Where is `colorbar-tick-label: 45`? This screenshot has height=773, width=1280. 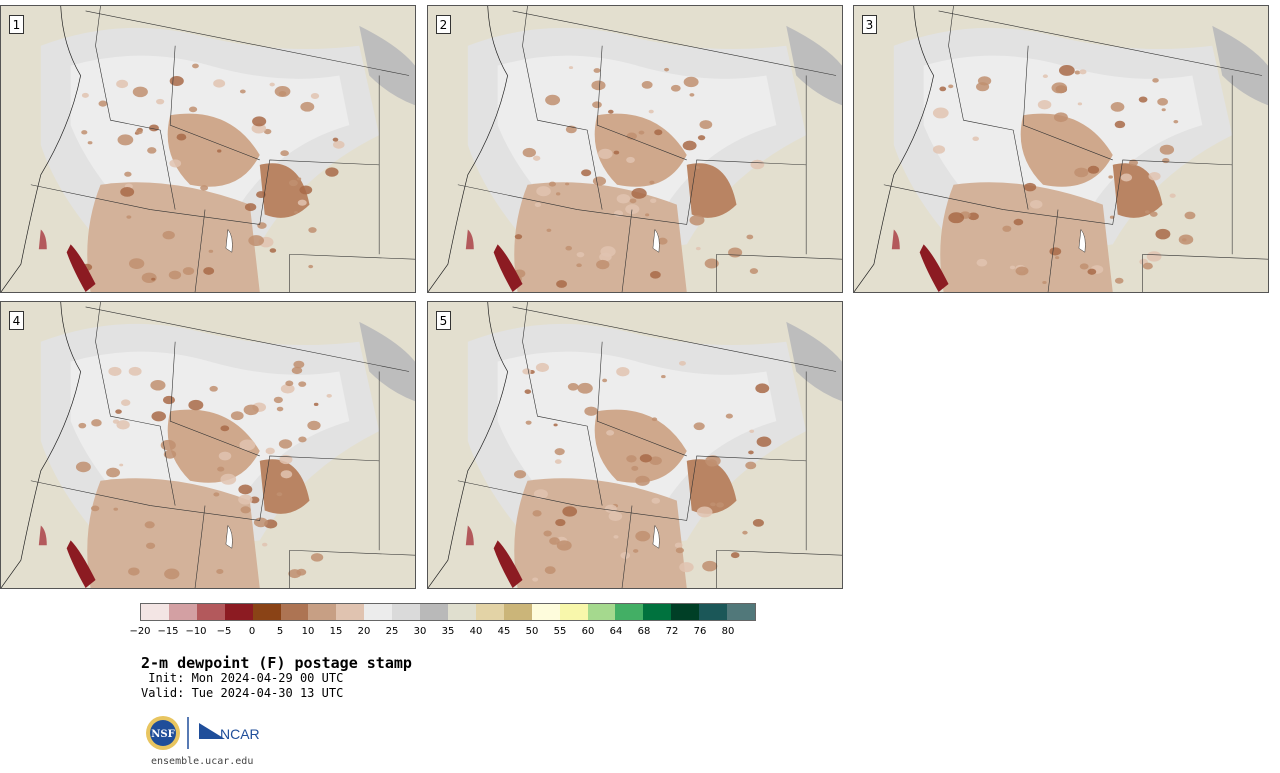 colorbar-tick-label: 45 is located at coordinates (504, 631).